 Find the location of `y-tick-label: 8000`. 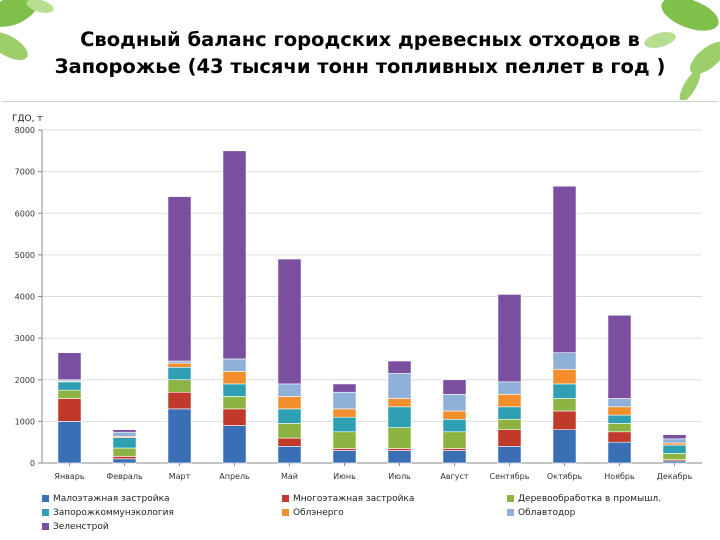

y-tick-label: 8000 is located at coordinates (25, 130).